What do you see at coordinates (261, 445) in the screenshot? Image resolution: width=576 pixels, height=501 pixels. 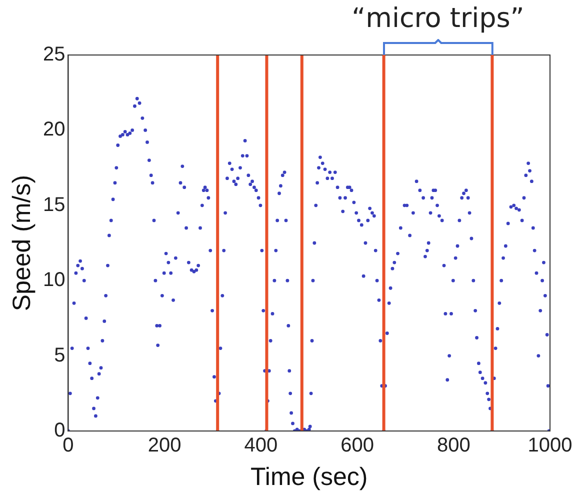 I see `x-tick-label: 400` at bounding box center [261, 445].